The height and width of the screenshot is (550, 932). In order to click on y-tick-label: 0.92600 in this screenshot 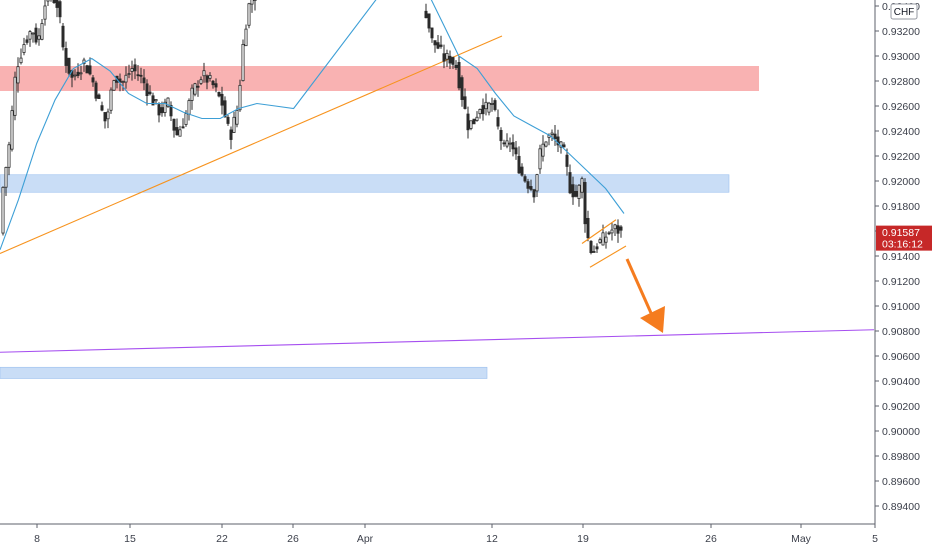, I will do `click(901, 107)`.